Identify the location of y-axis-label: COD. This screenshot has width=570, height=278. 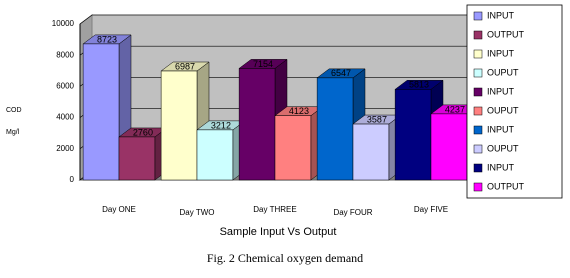
(14, 110).